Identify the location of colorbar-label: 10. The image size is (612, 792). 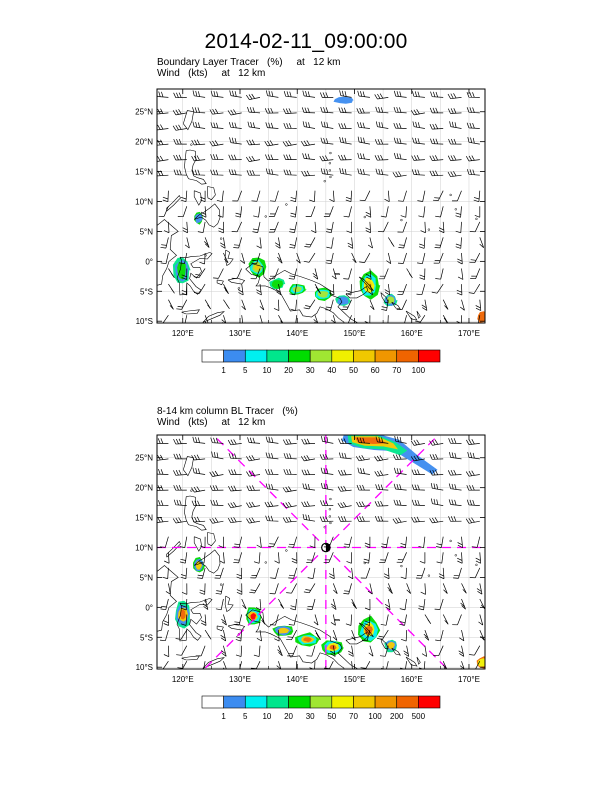
(266, 370).